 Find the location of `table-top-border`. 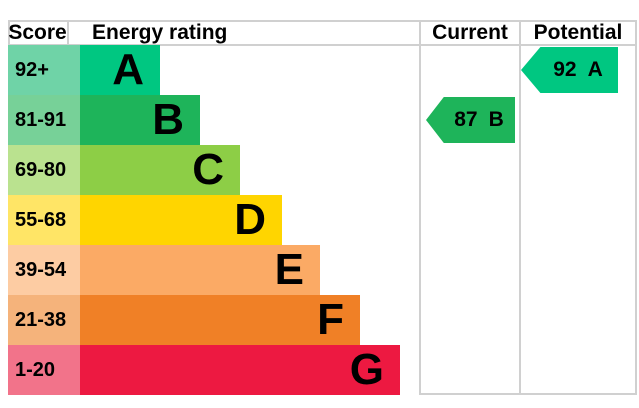

table-top-border is located at coordinates (322, 21).